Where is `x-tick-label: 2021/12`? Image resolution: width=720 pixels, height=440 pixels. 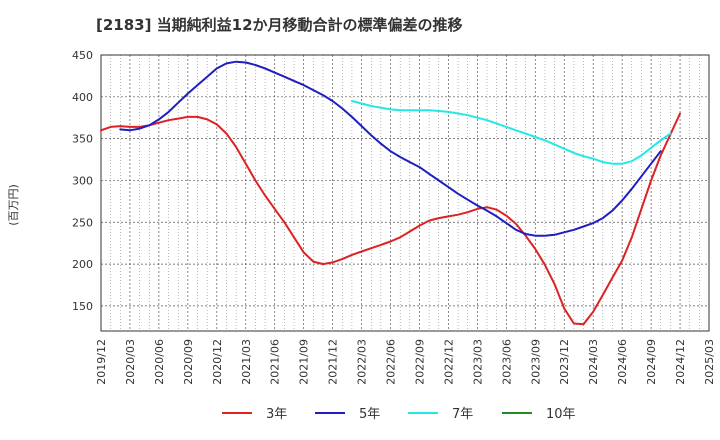 x-tick-label: 2021/12 is located at coordinates (333, 362).